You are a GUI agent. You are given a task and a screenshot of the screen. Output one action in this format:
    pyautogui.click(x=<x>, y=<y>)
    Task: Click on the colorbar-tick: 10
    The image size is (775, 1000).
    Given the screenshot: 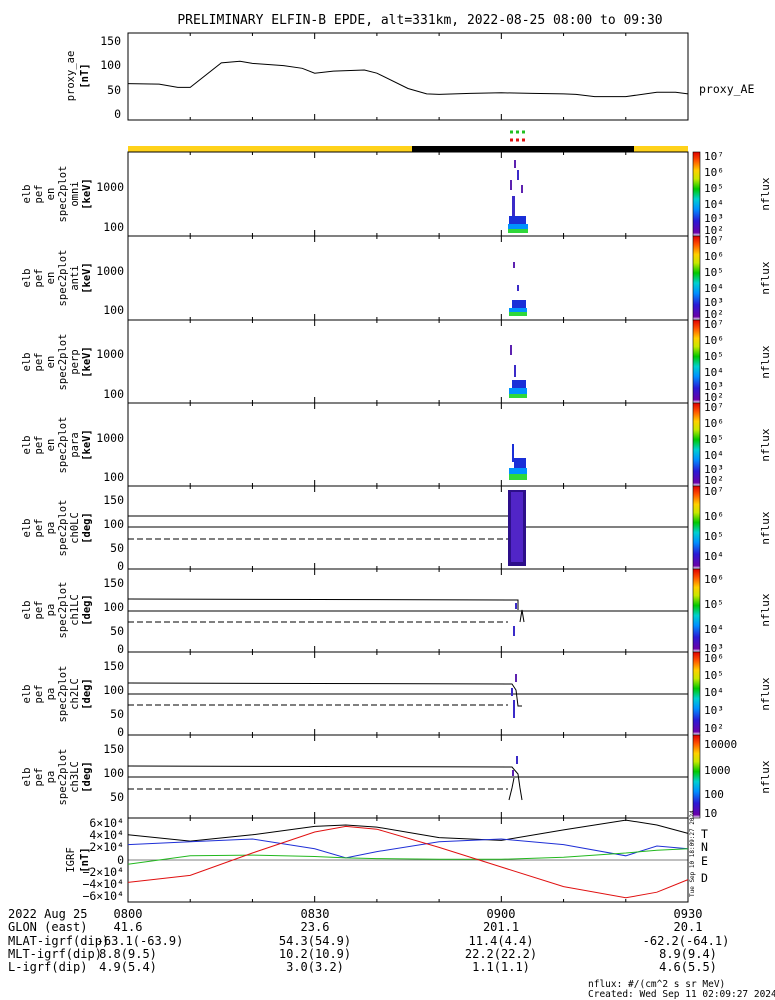 What is the action you would take?
    pyautogui.click(x=710, y=813)
    